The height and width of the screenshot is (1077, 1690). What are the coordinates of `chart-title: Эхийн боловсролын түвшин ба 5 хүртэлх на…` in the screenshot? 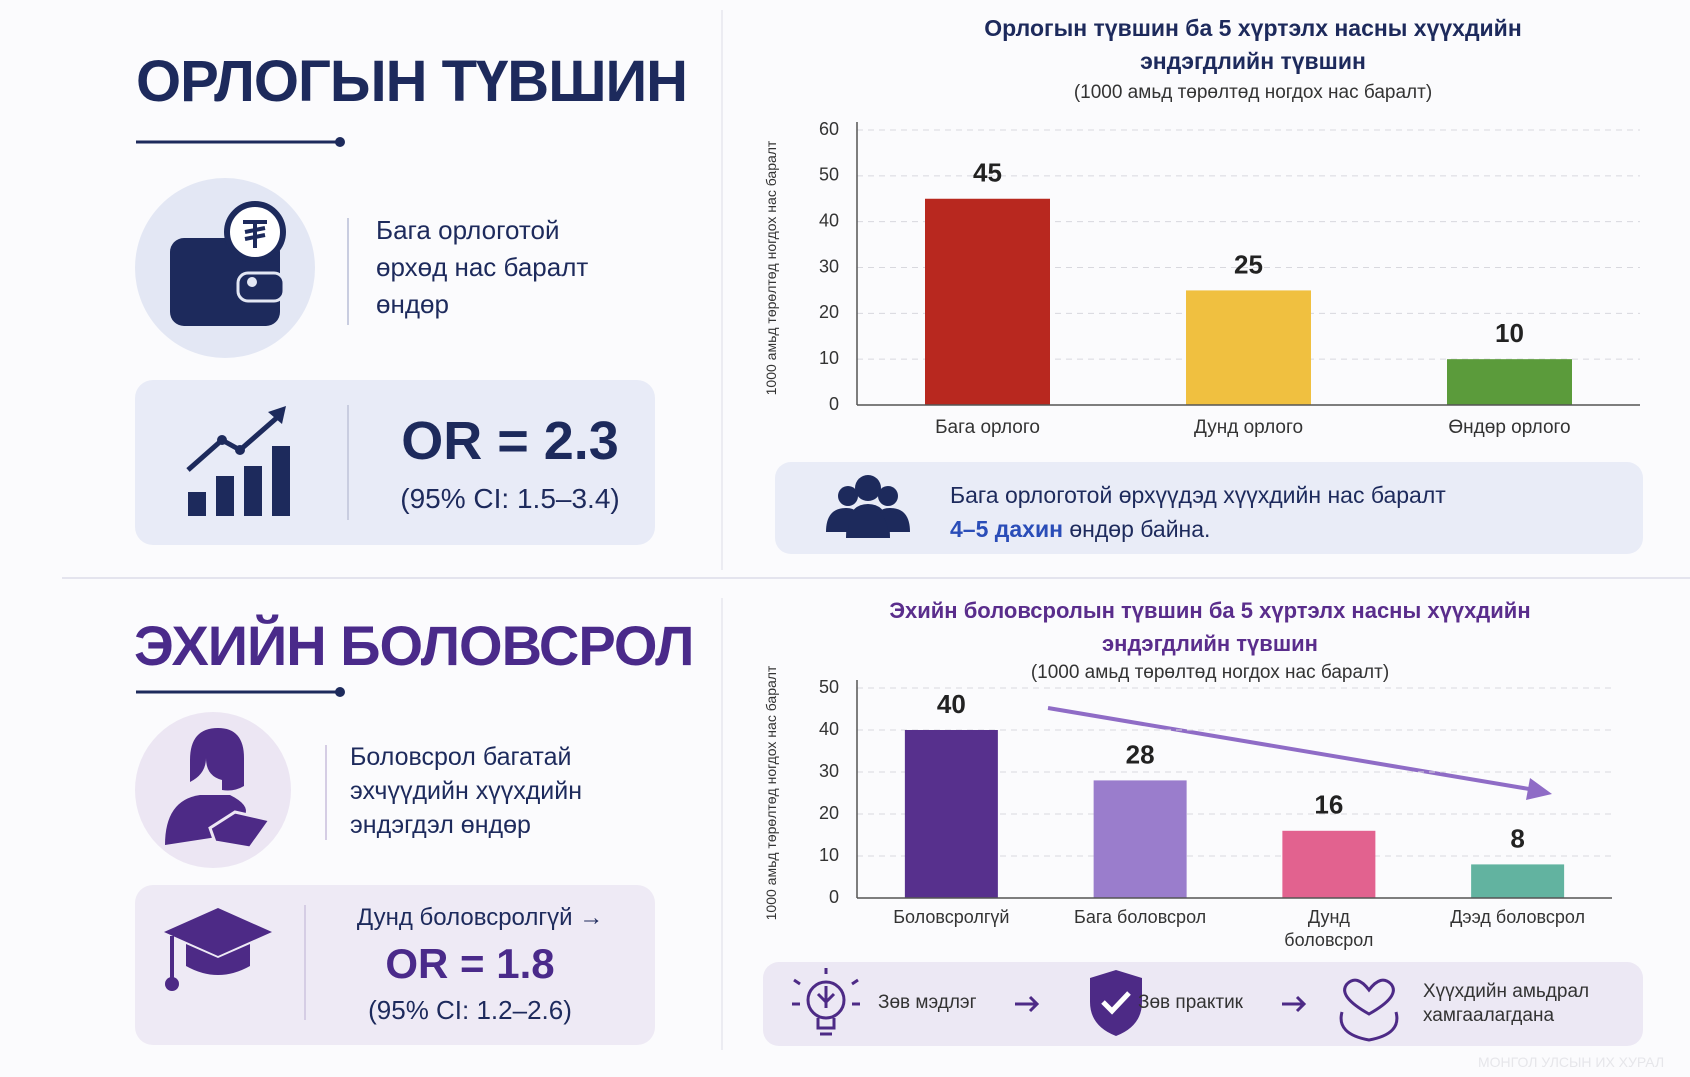 It's located at (1210, 627).